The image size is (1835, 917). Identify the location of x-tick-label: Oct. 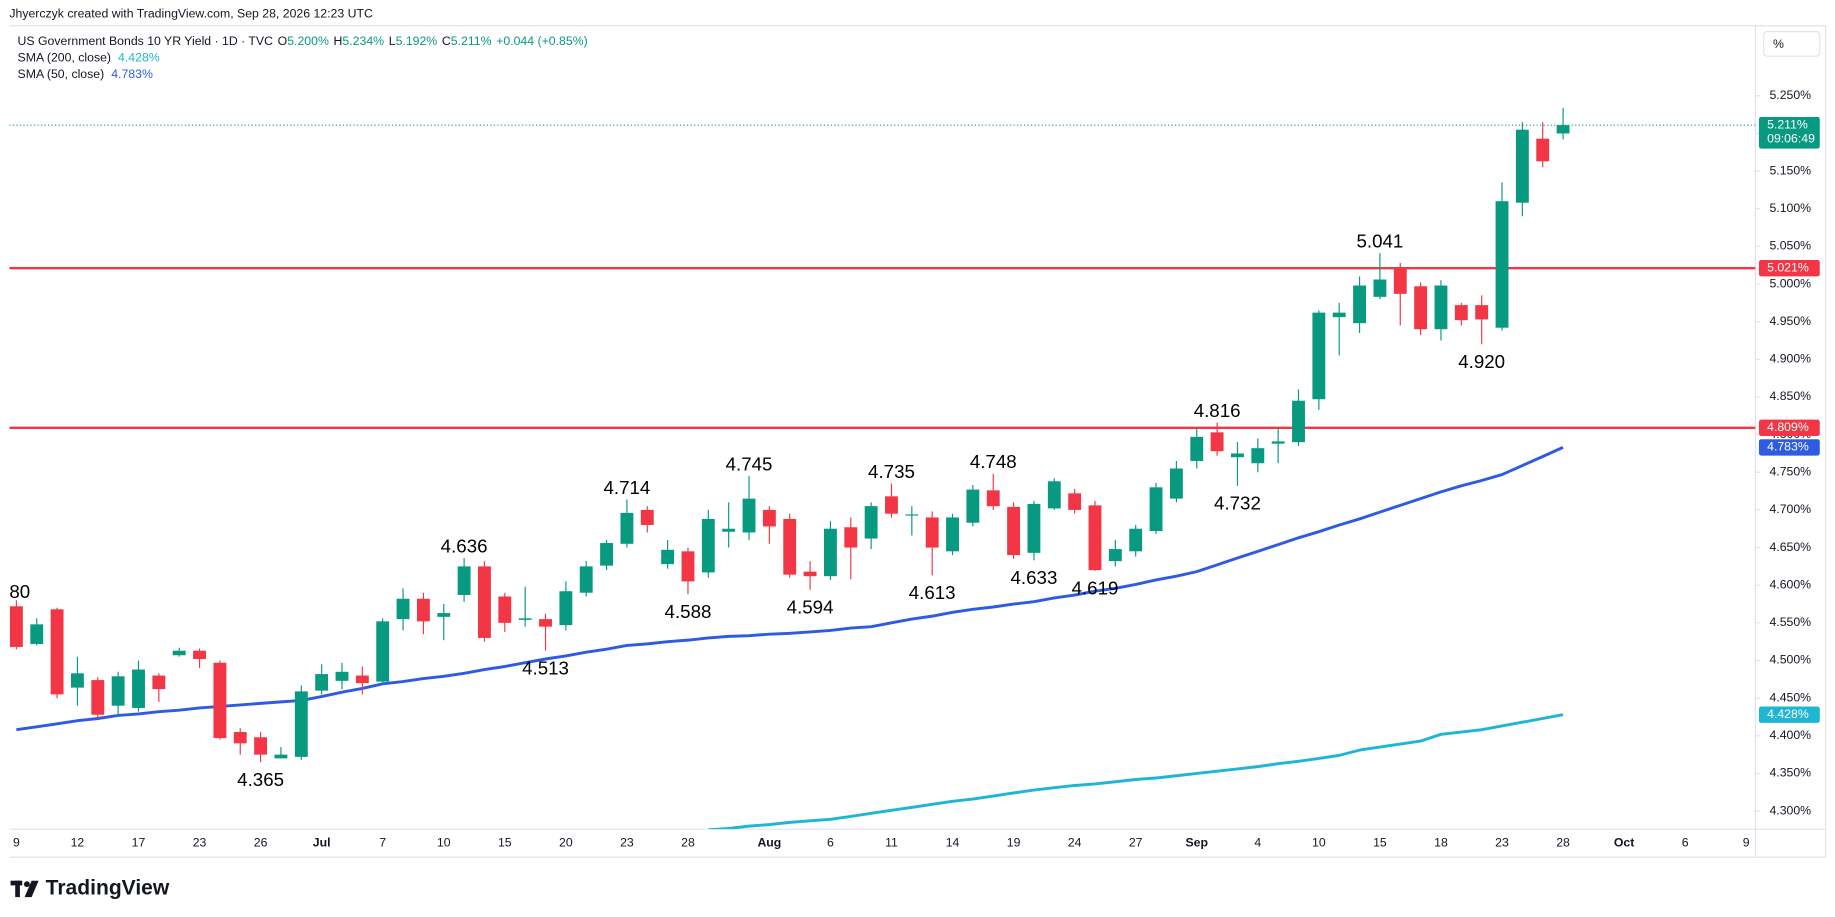
(1624, 842).